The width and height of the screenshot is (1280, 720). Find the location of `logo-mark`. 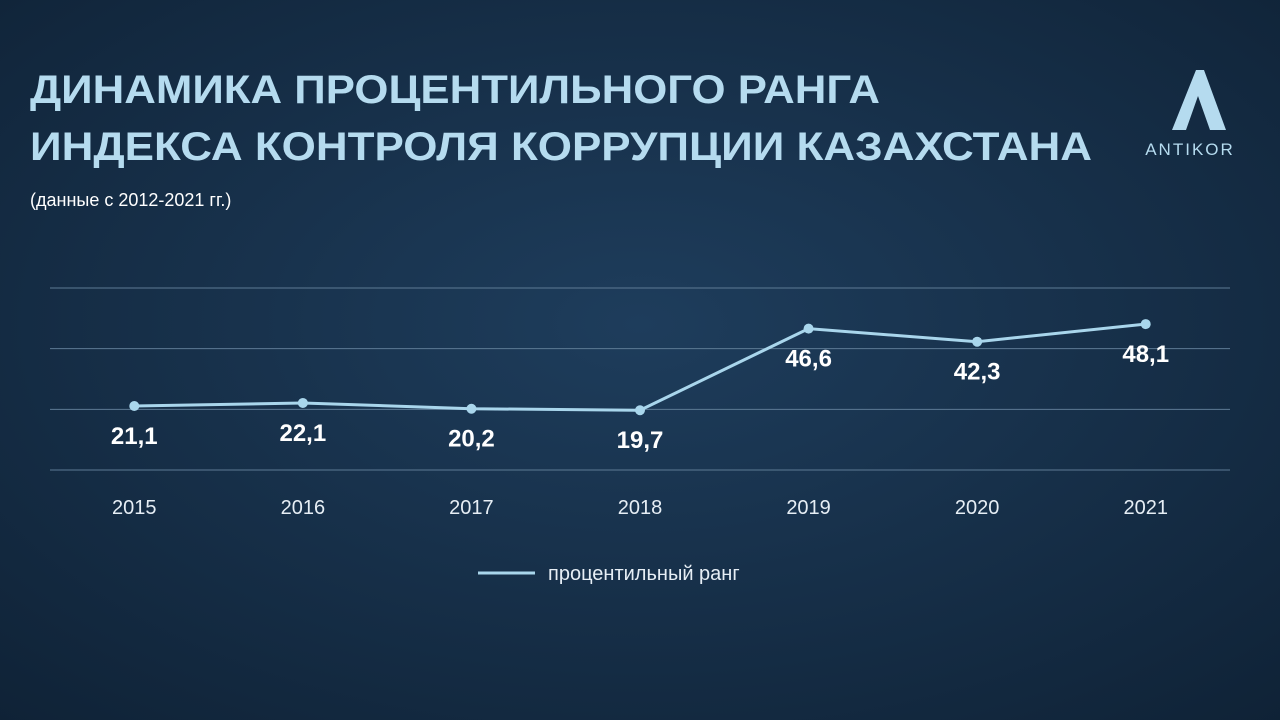

logo-mark is located at coordinates (1199, 100).